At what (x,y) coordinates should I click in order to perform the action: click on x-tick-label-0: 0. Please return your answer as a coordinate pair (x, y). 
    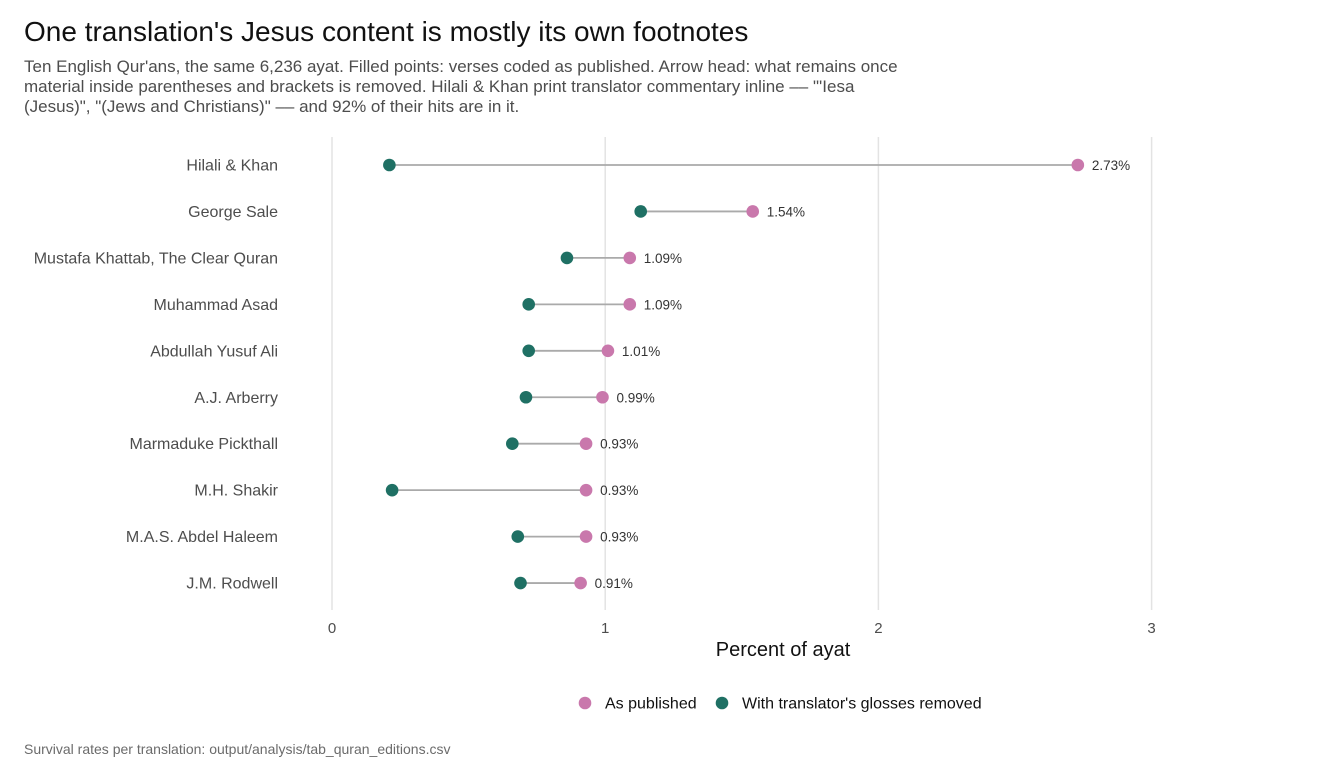
    Looking at the image, I should click on (332, 628).